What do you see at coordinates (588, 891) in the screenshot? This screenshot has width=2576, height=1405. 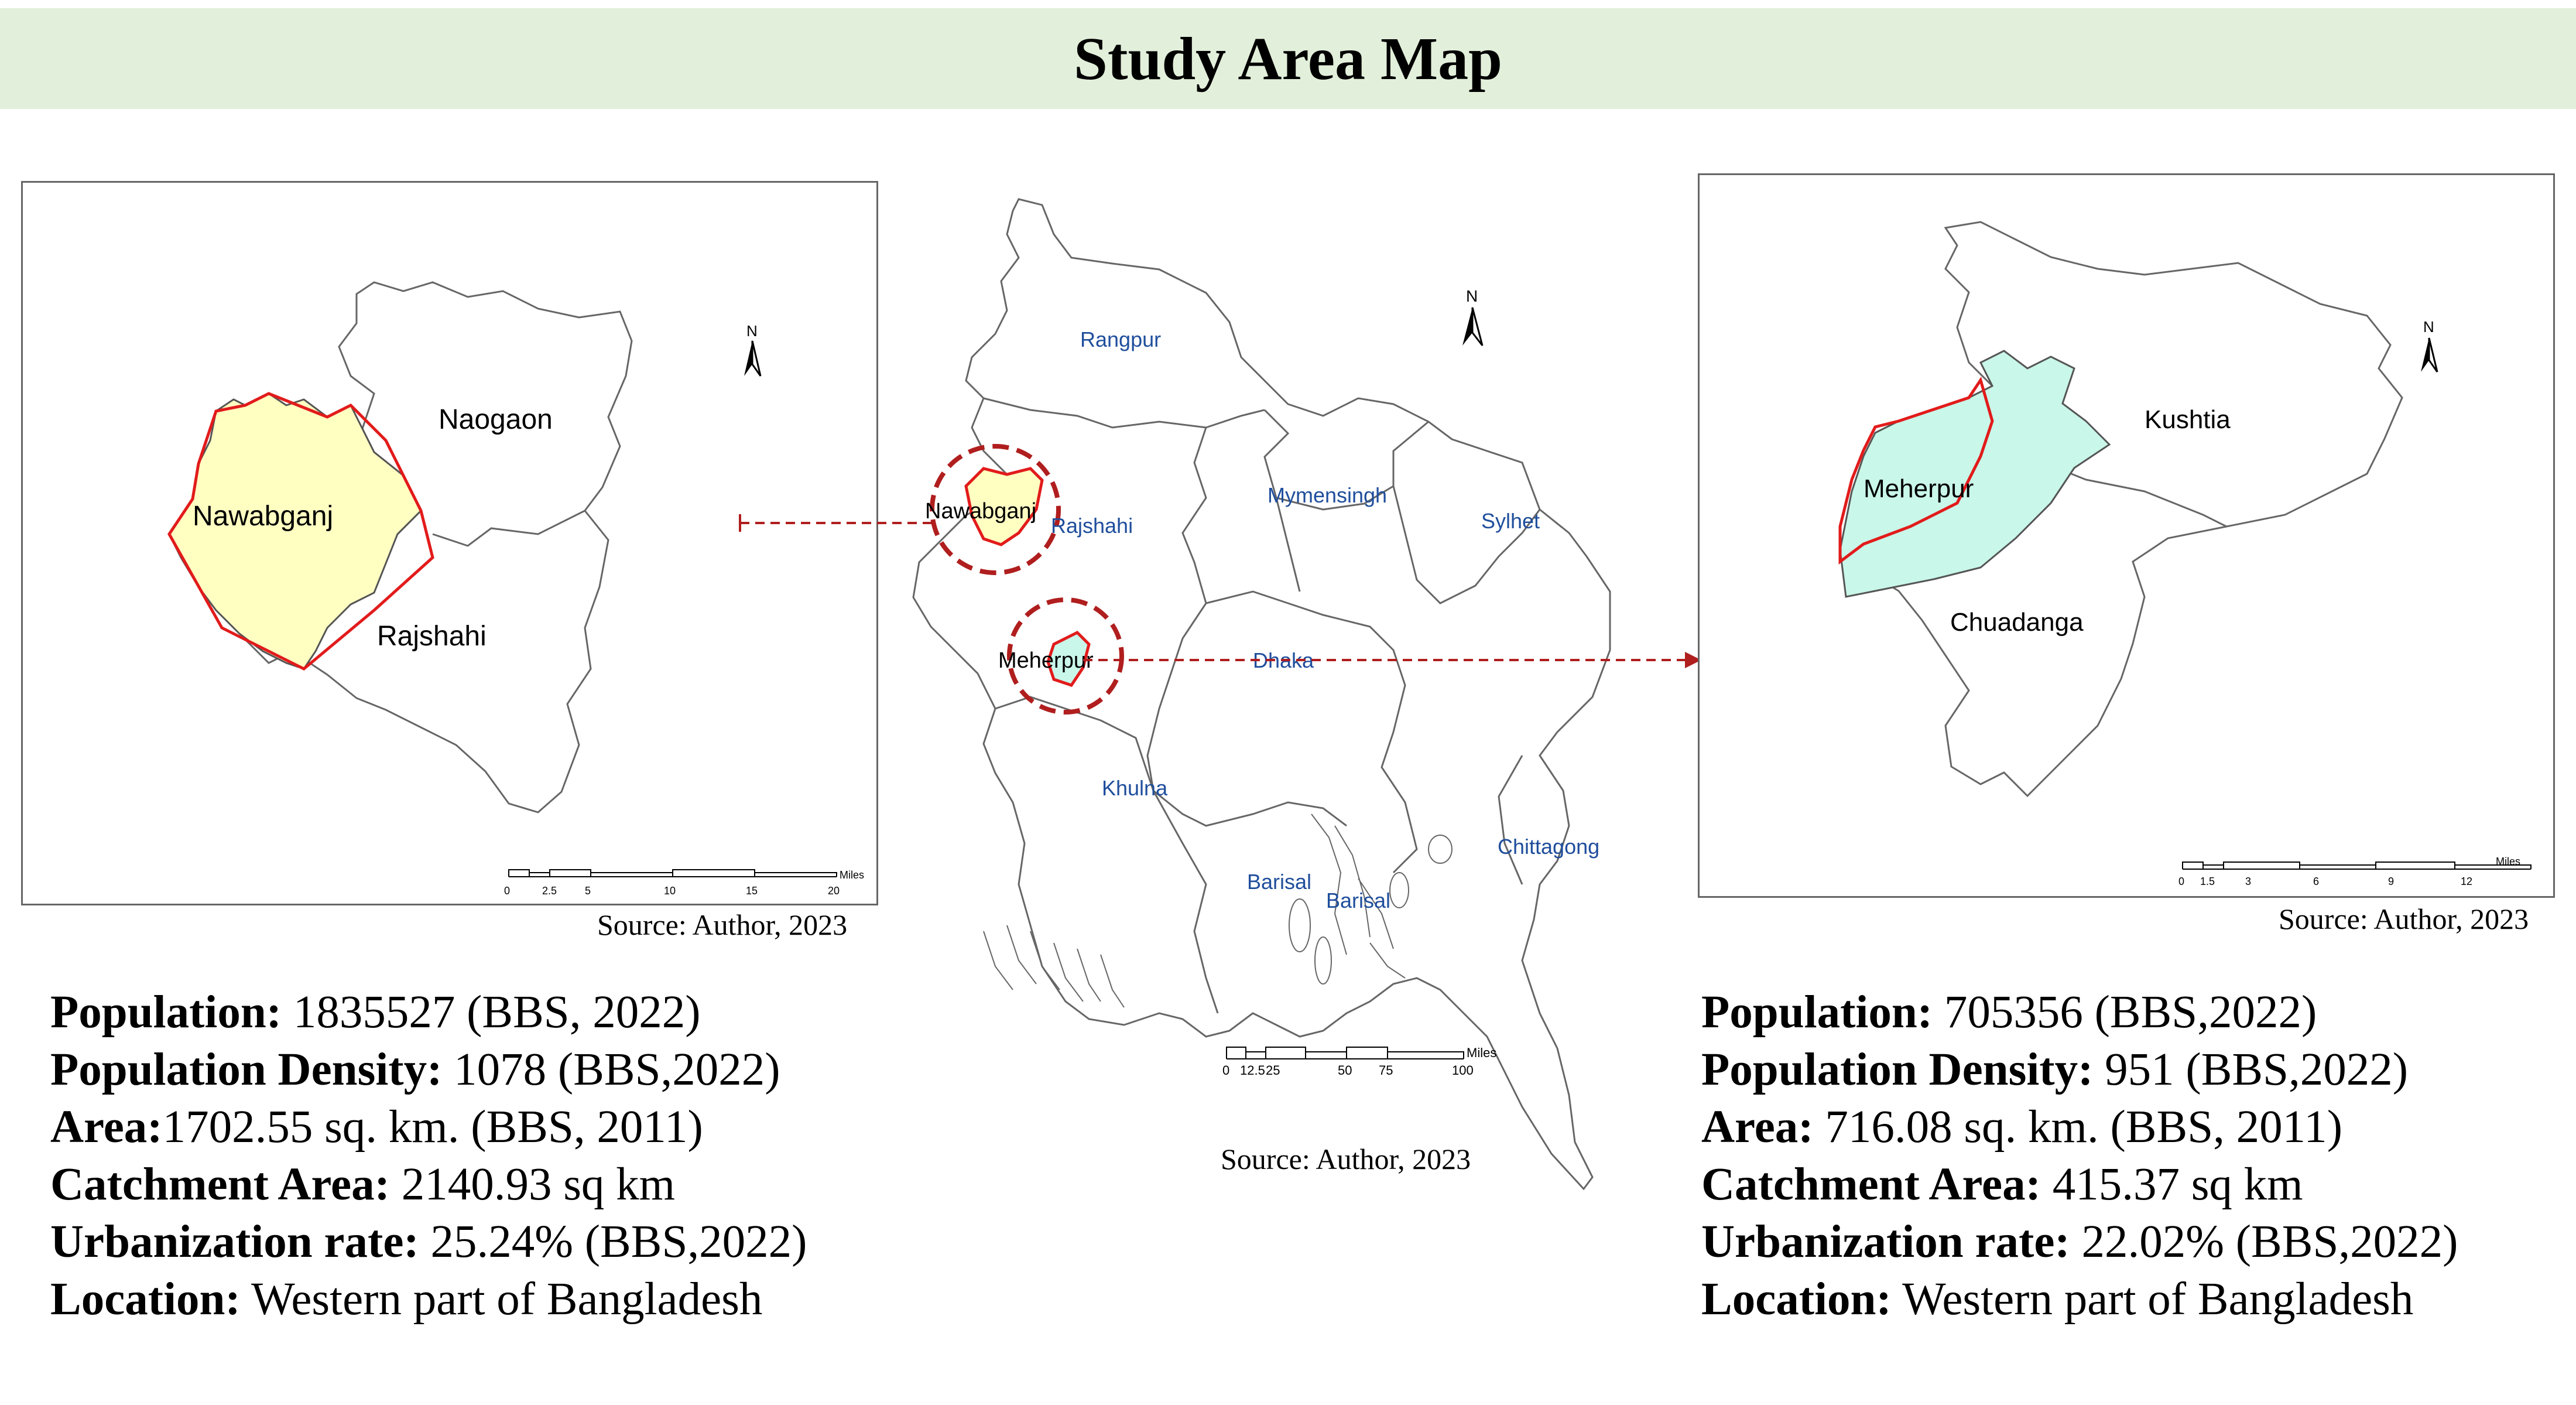 I see `svg-text: 5` at bounding box center [588, 891].